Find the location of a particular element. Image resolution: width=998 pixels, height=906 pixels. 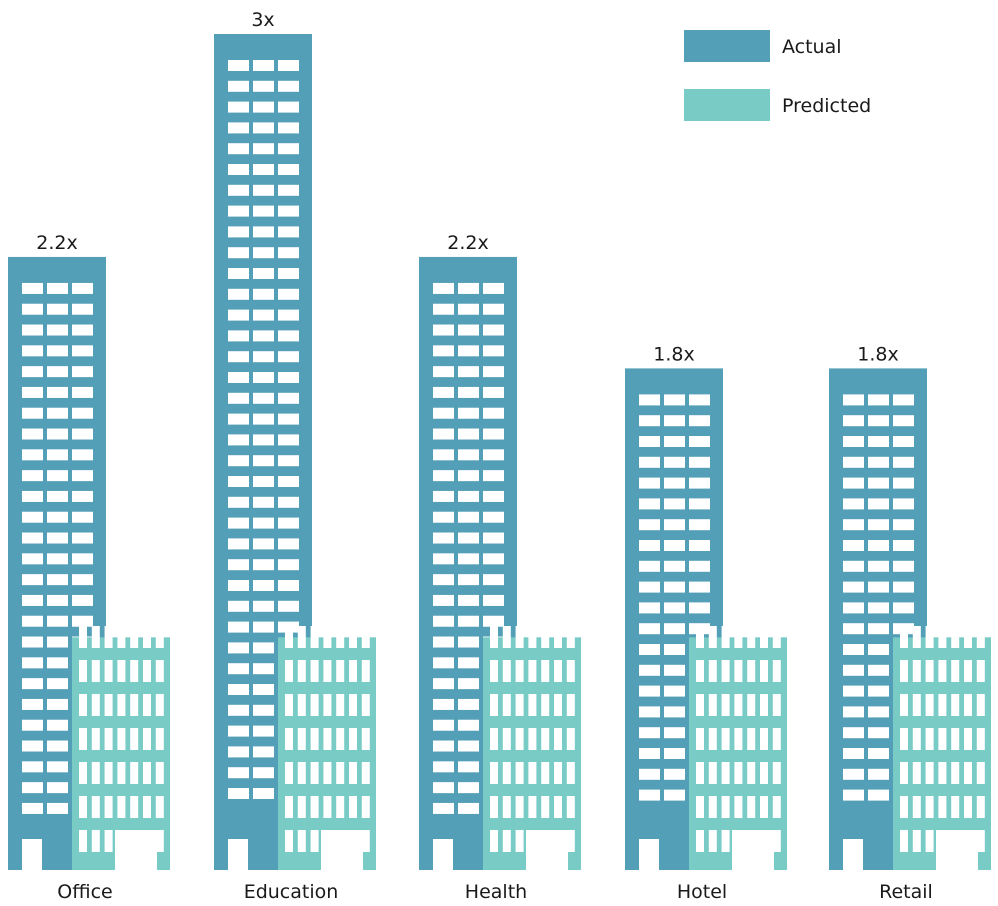

category-label-retail: Retail is located at coordinates (906, 892).